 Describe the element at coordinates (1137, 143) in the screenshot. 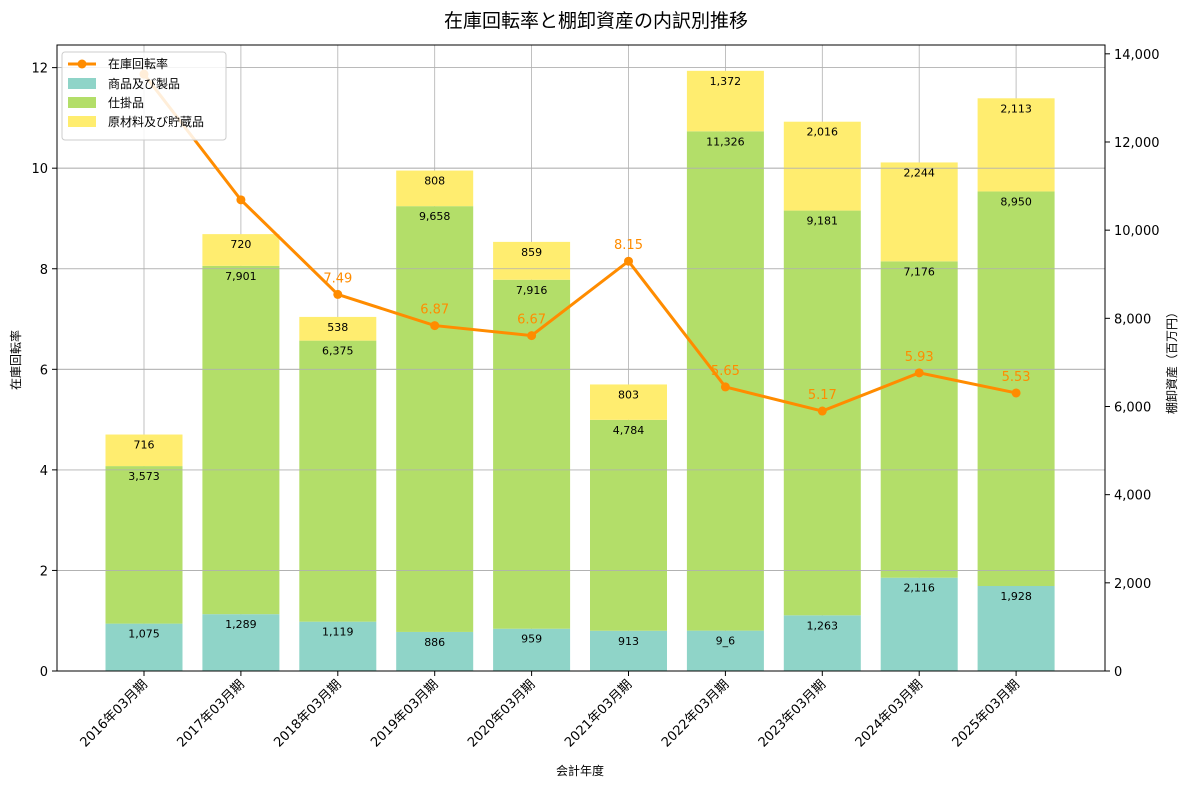

I see `y-right-tick-label: 12,000` at that location.